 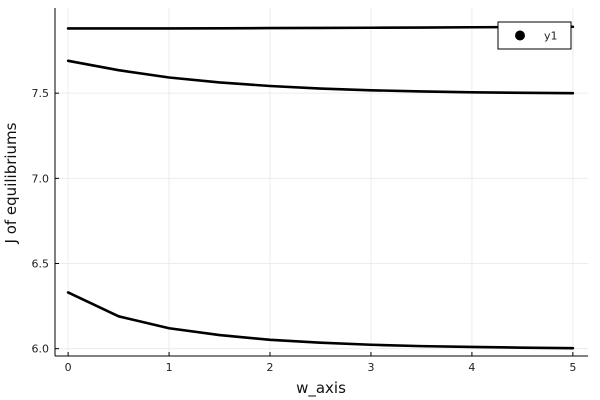 What do you see at coordinates (321, 388) in the screenshot?
I see `x-axis-title: w_axis` at bounding box center [321, 388].